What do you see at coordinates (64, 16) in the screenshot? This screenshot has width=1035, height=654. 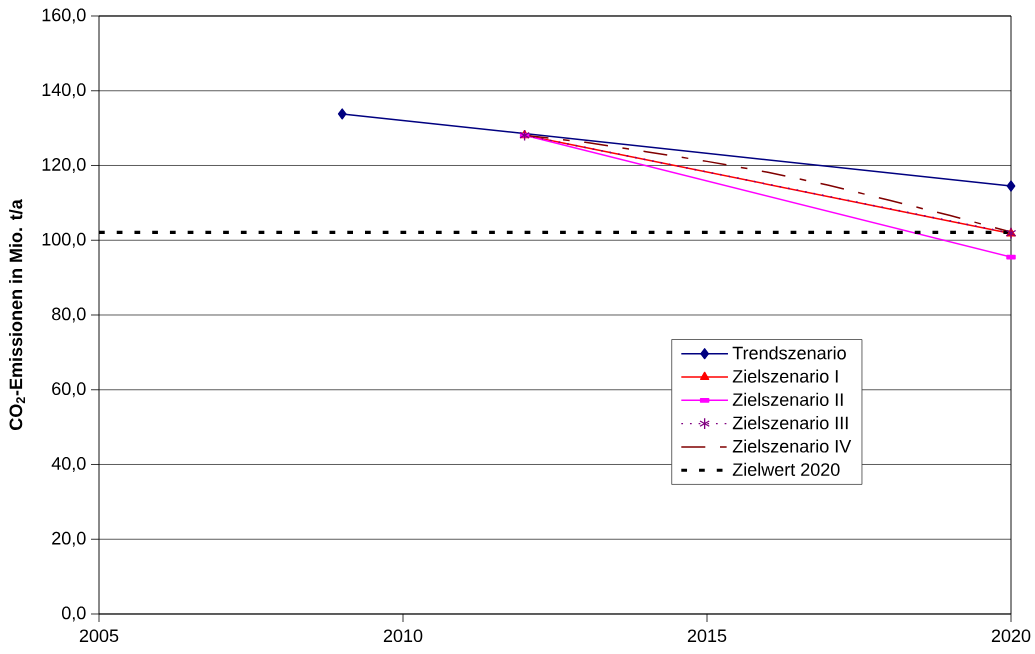 I see `y-tick-label: 160,0` at bounding box center [64, 16].